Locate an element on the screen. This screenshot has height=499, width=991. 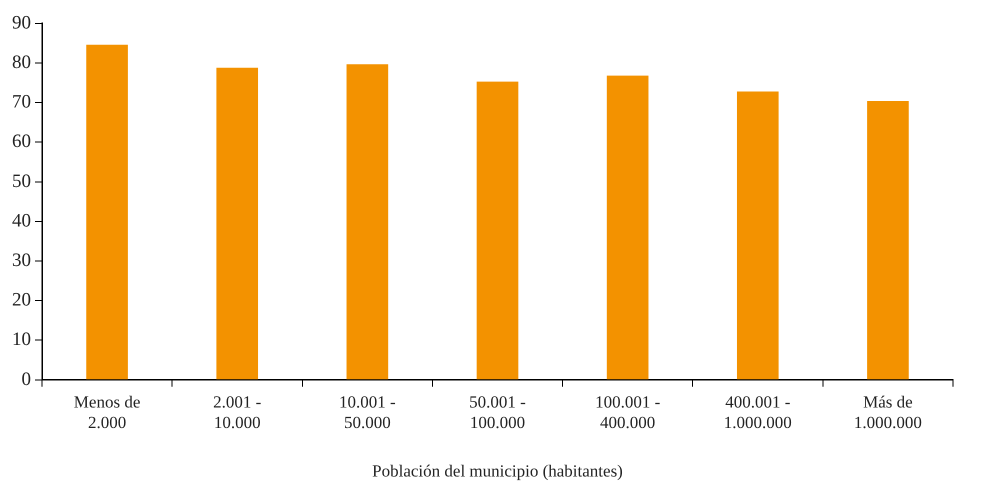
y-tick-label: 90 is located at coordinates (21, 23).